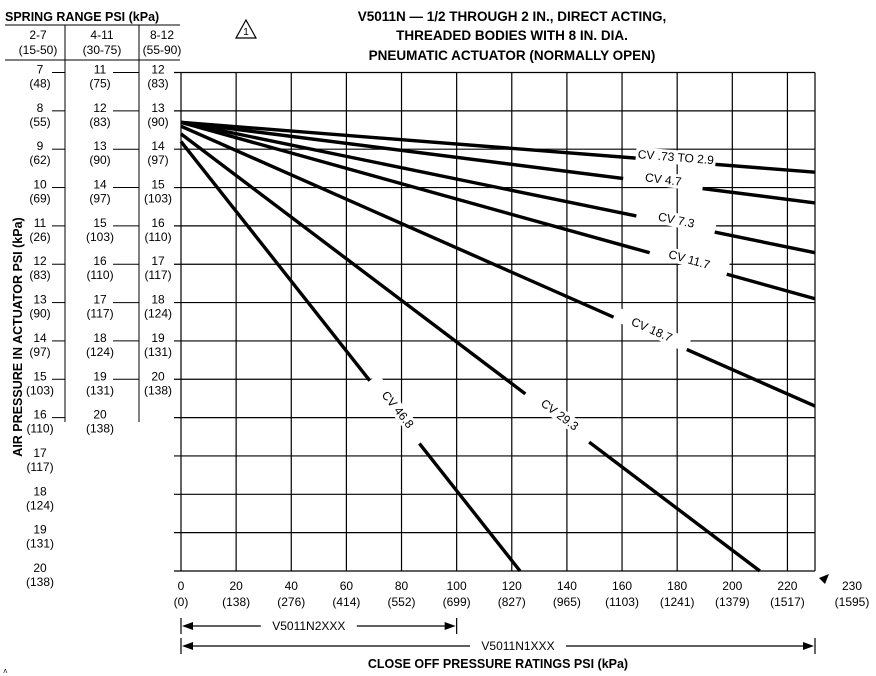  I want to click on spring-2-7-tick-kpa: (62), so click(39, 160).